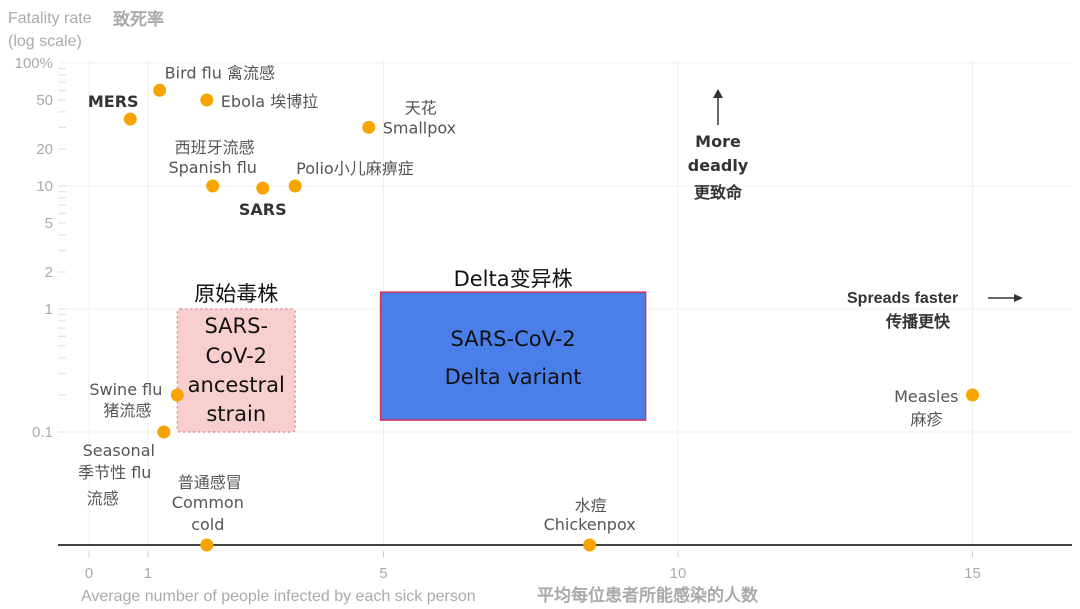 The height and width of the screenshot is (609, 1080). What do you see at coordinates (44, 186) in the screenshot?
I see `y-tick-label: 10` at bounding box center [44, 186].